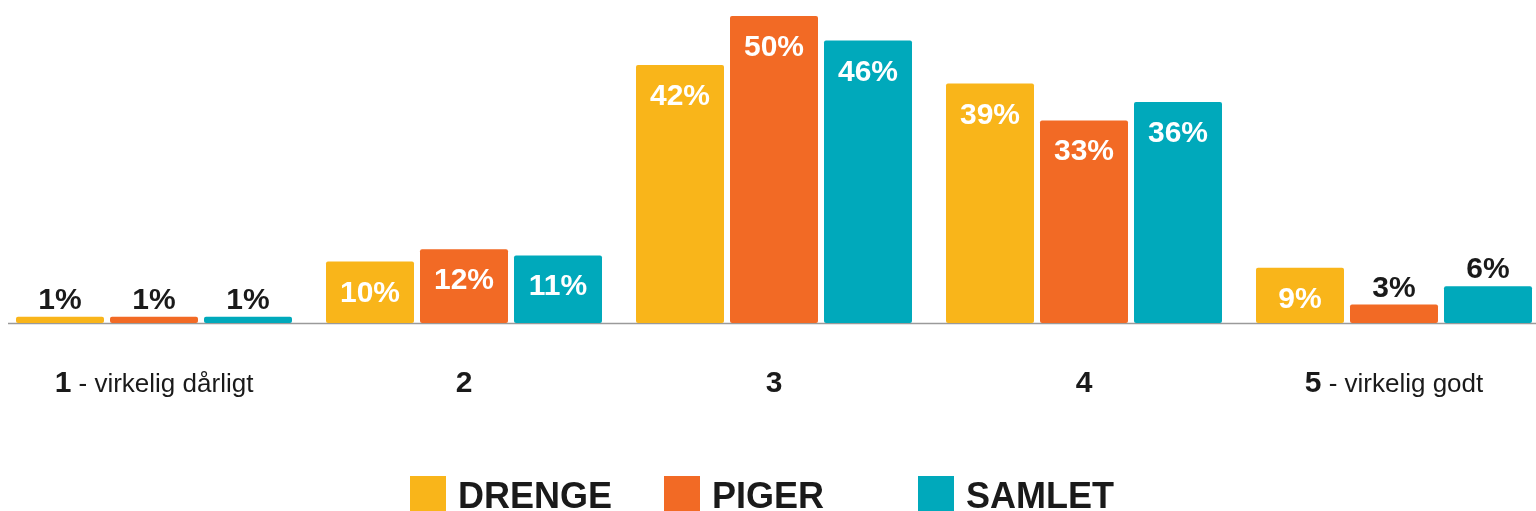 This screenshot has width=1536, height=511. Describe the element at coordinates (558, 285) in the screenshot. I see `data-label: 11%` at that location.